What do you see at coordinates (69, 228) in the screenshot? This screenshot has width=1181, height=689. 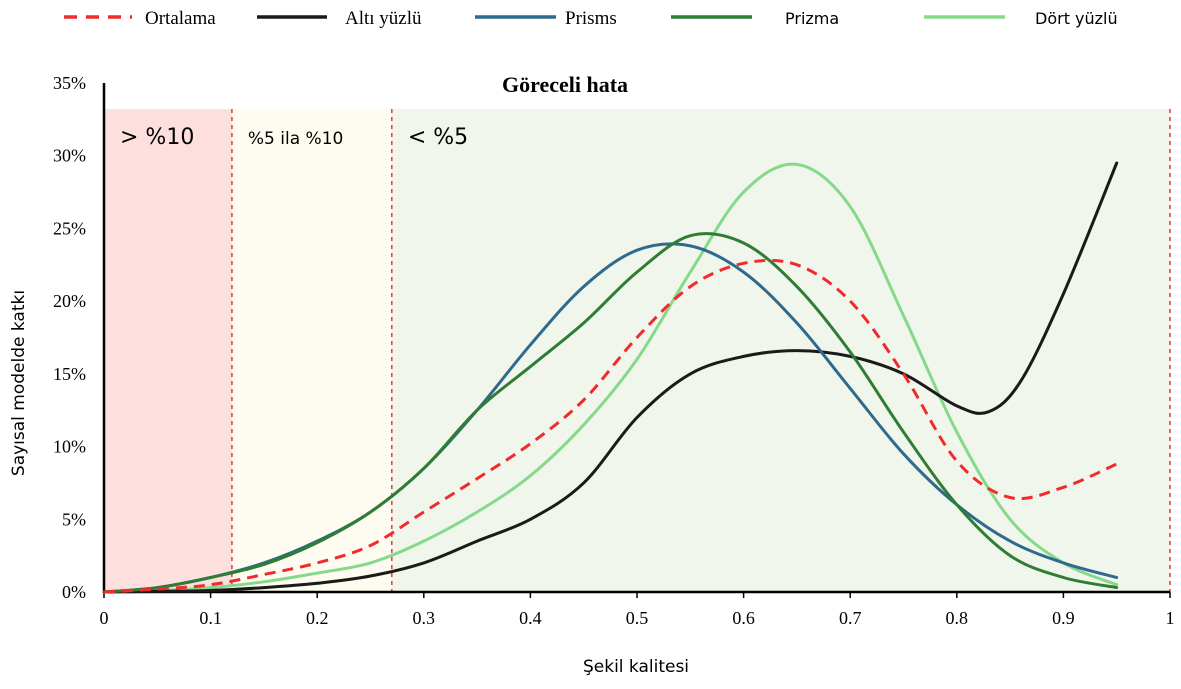 I see `y-tick-label-5: 25%` at bounding box center [69, 228].